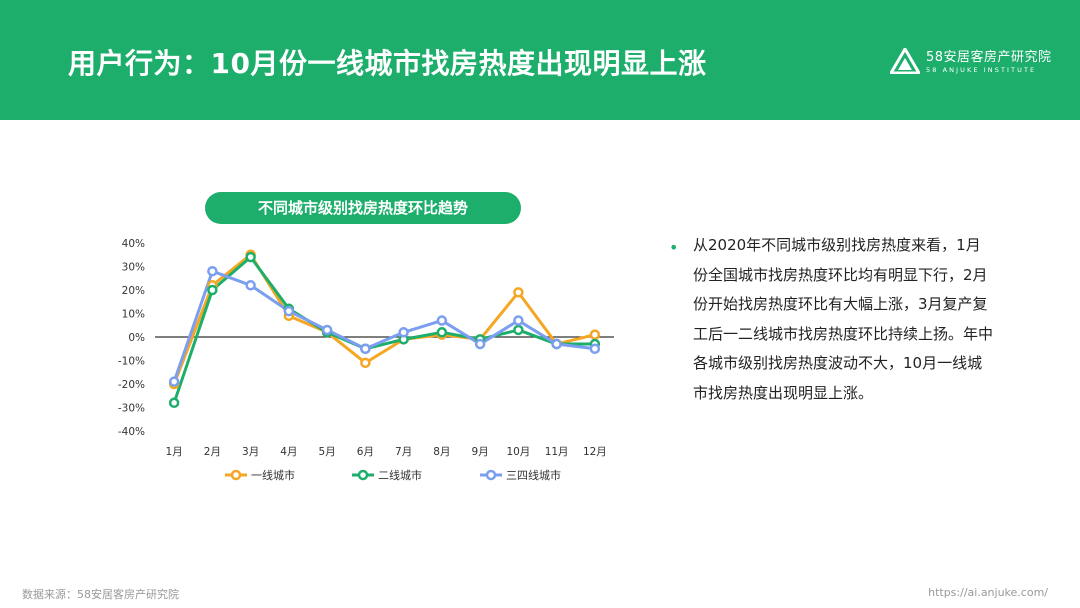  Describe the element at coordinates (133, 268) in the screenshot. I see `y-tick-label: 30%` at that location.